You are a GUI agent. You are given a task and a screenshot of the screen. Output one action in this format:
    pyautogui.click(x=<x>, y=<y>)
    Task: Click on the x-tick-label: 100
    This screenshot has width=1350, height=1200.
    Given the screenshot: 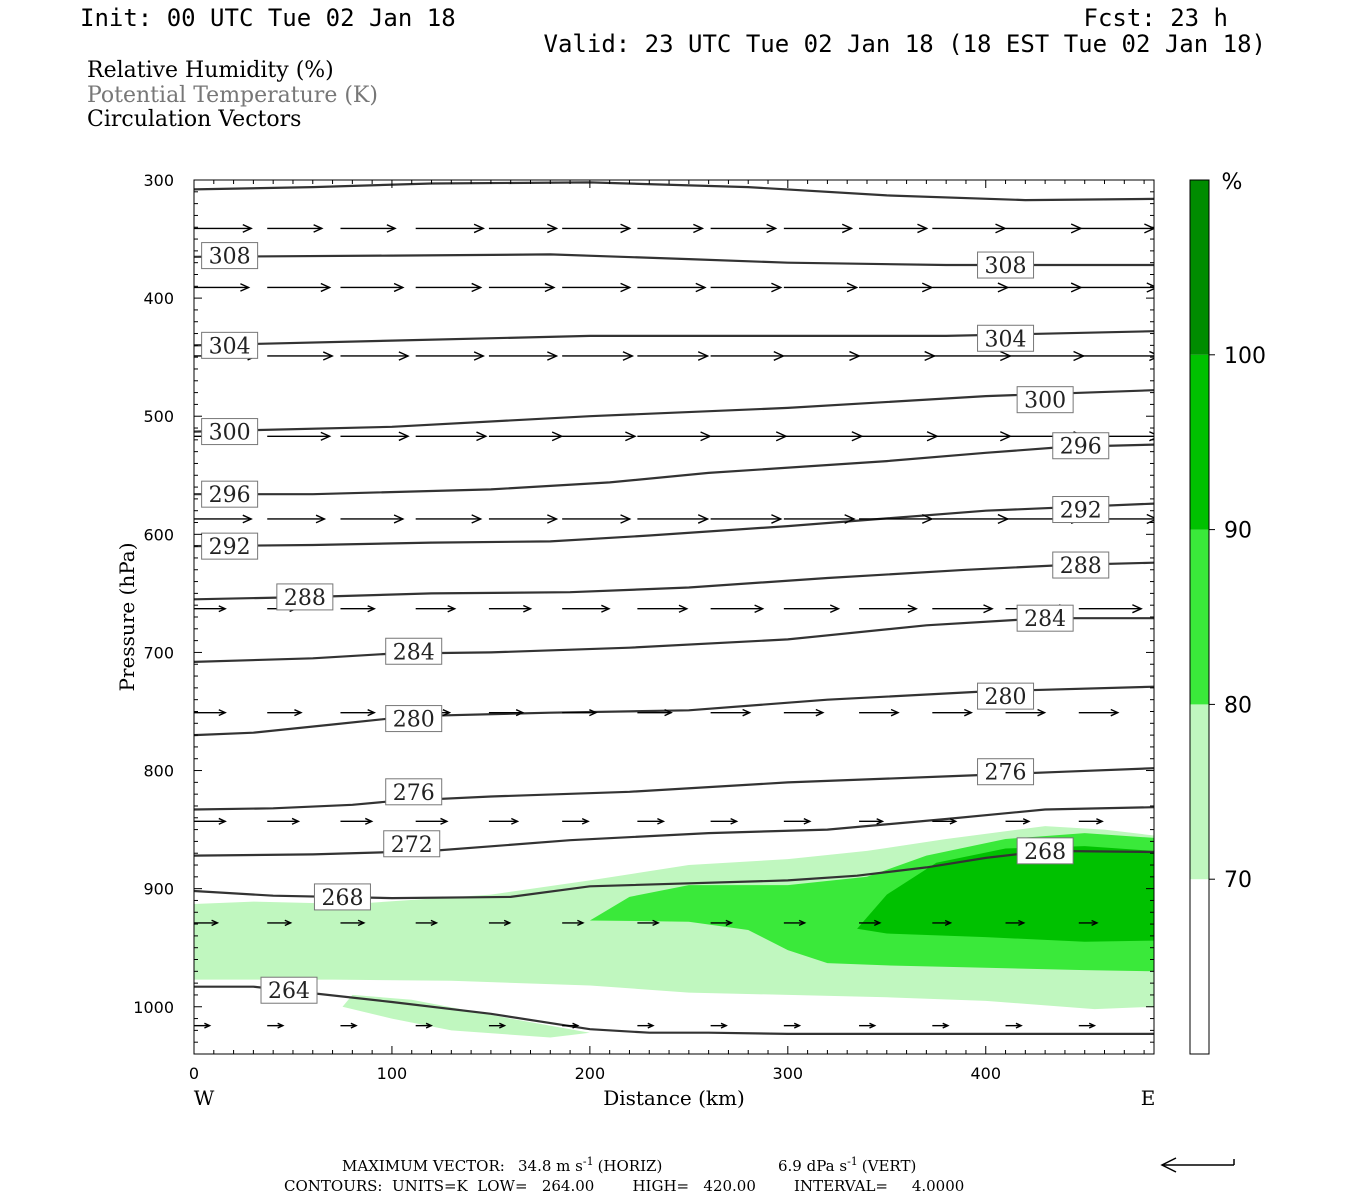 What is the action you would take?
    pyautogui.click(x=392, y=1073)
    